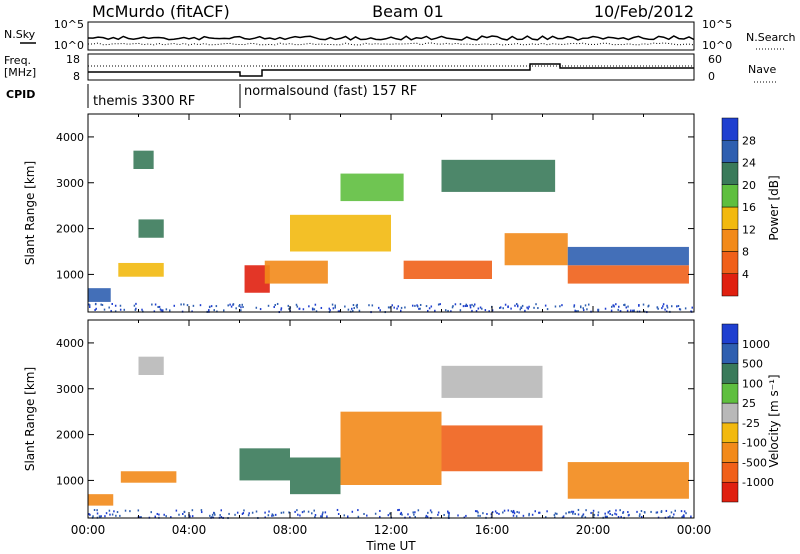 This screenshot has height=554, width=800. What do you see at coordinates (161, 11) in the screenshot?
I see `station-title: McMurdo (fitACF)` at bounding box center [161, 11].